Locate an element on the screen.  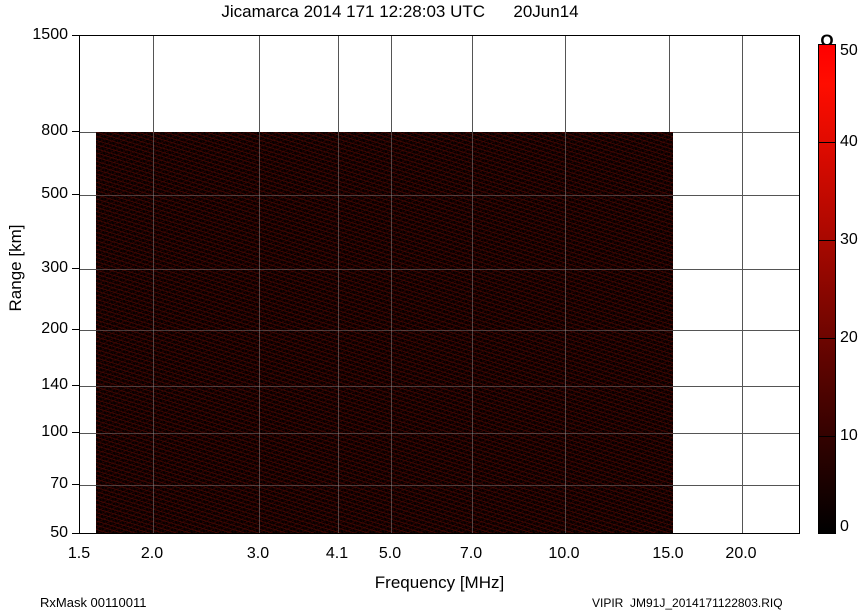
colorbar-tick-label: 50 is located at coordinates (849, 50).